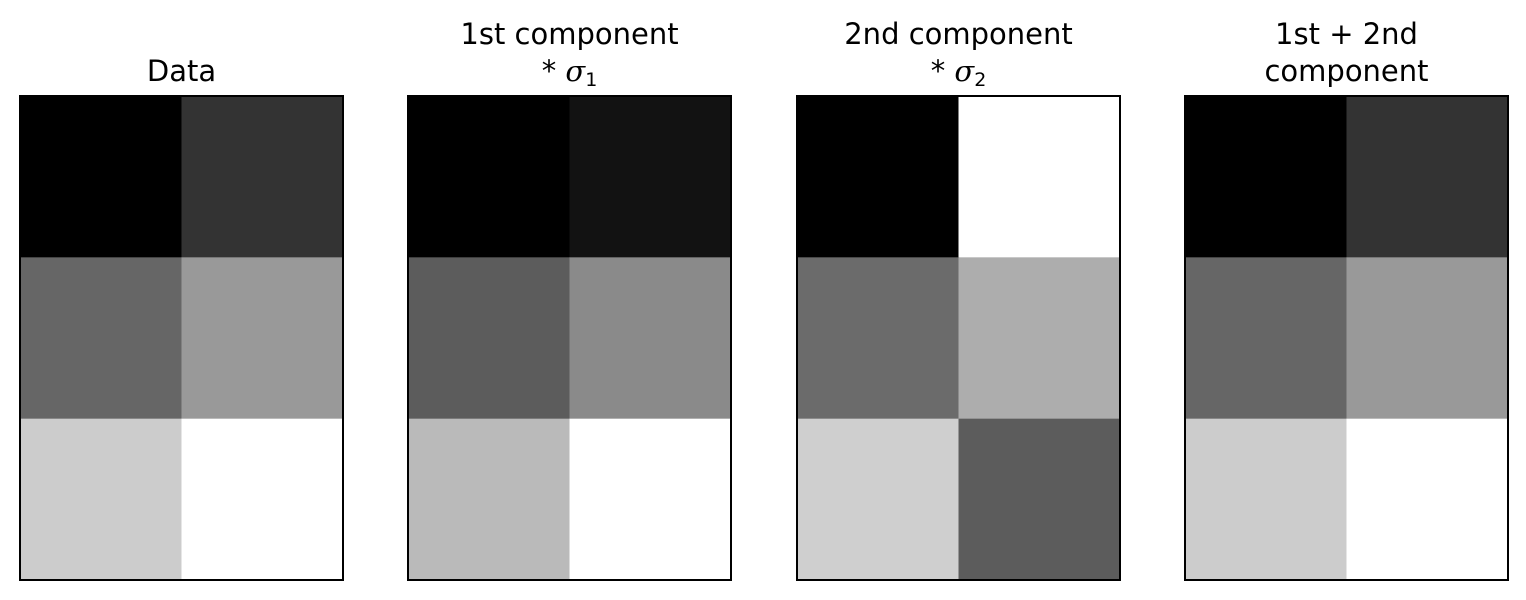 The image size is (1526, 600). Describe the element at coordinates (591, 80) in the screenshot. I see `sigma-subscript: 1` at that location.